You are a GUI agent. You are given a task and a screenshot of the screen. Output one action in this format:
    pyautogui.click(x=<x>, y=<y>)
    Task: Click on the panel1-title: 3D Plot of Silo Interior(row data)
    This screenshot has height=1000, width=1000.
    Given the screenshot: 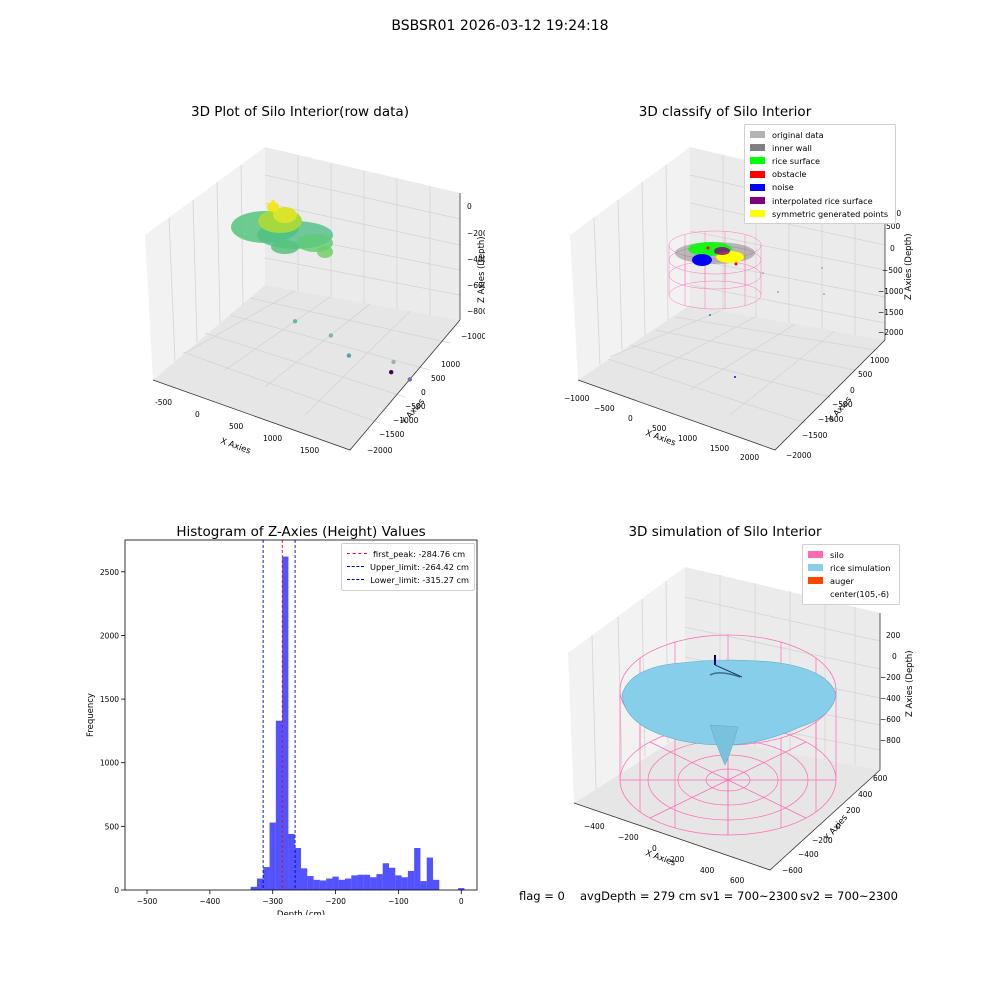 What is the action you would take?
    pyautogui.click(x=300, y=112)
    